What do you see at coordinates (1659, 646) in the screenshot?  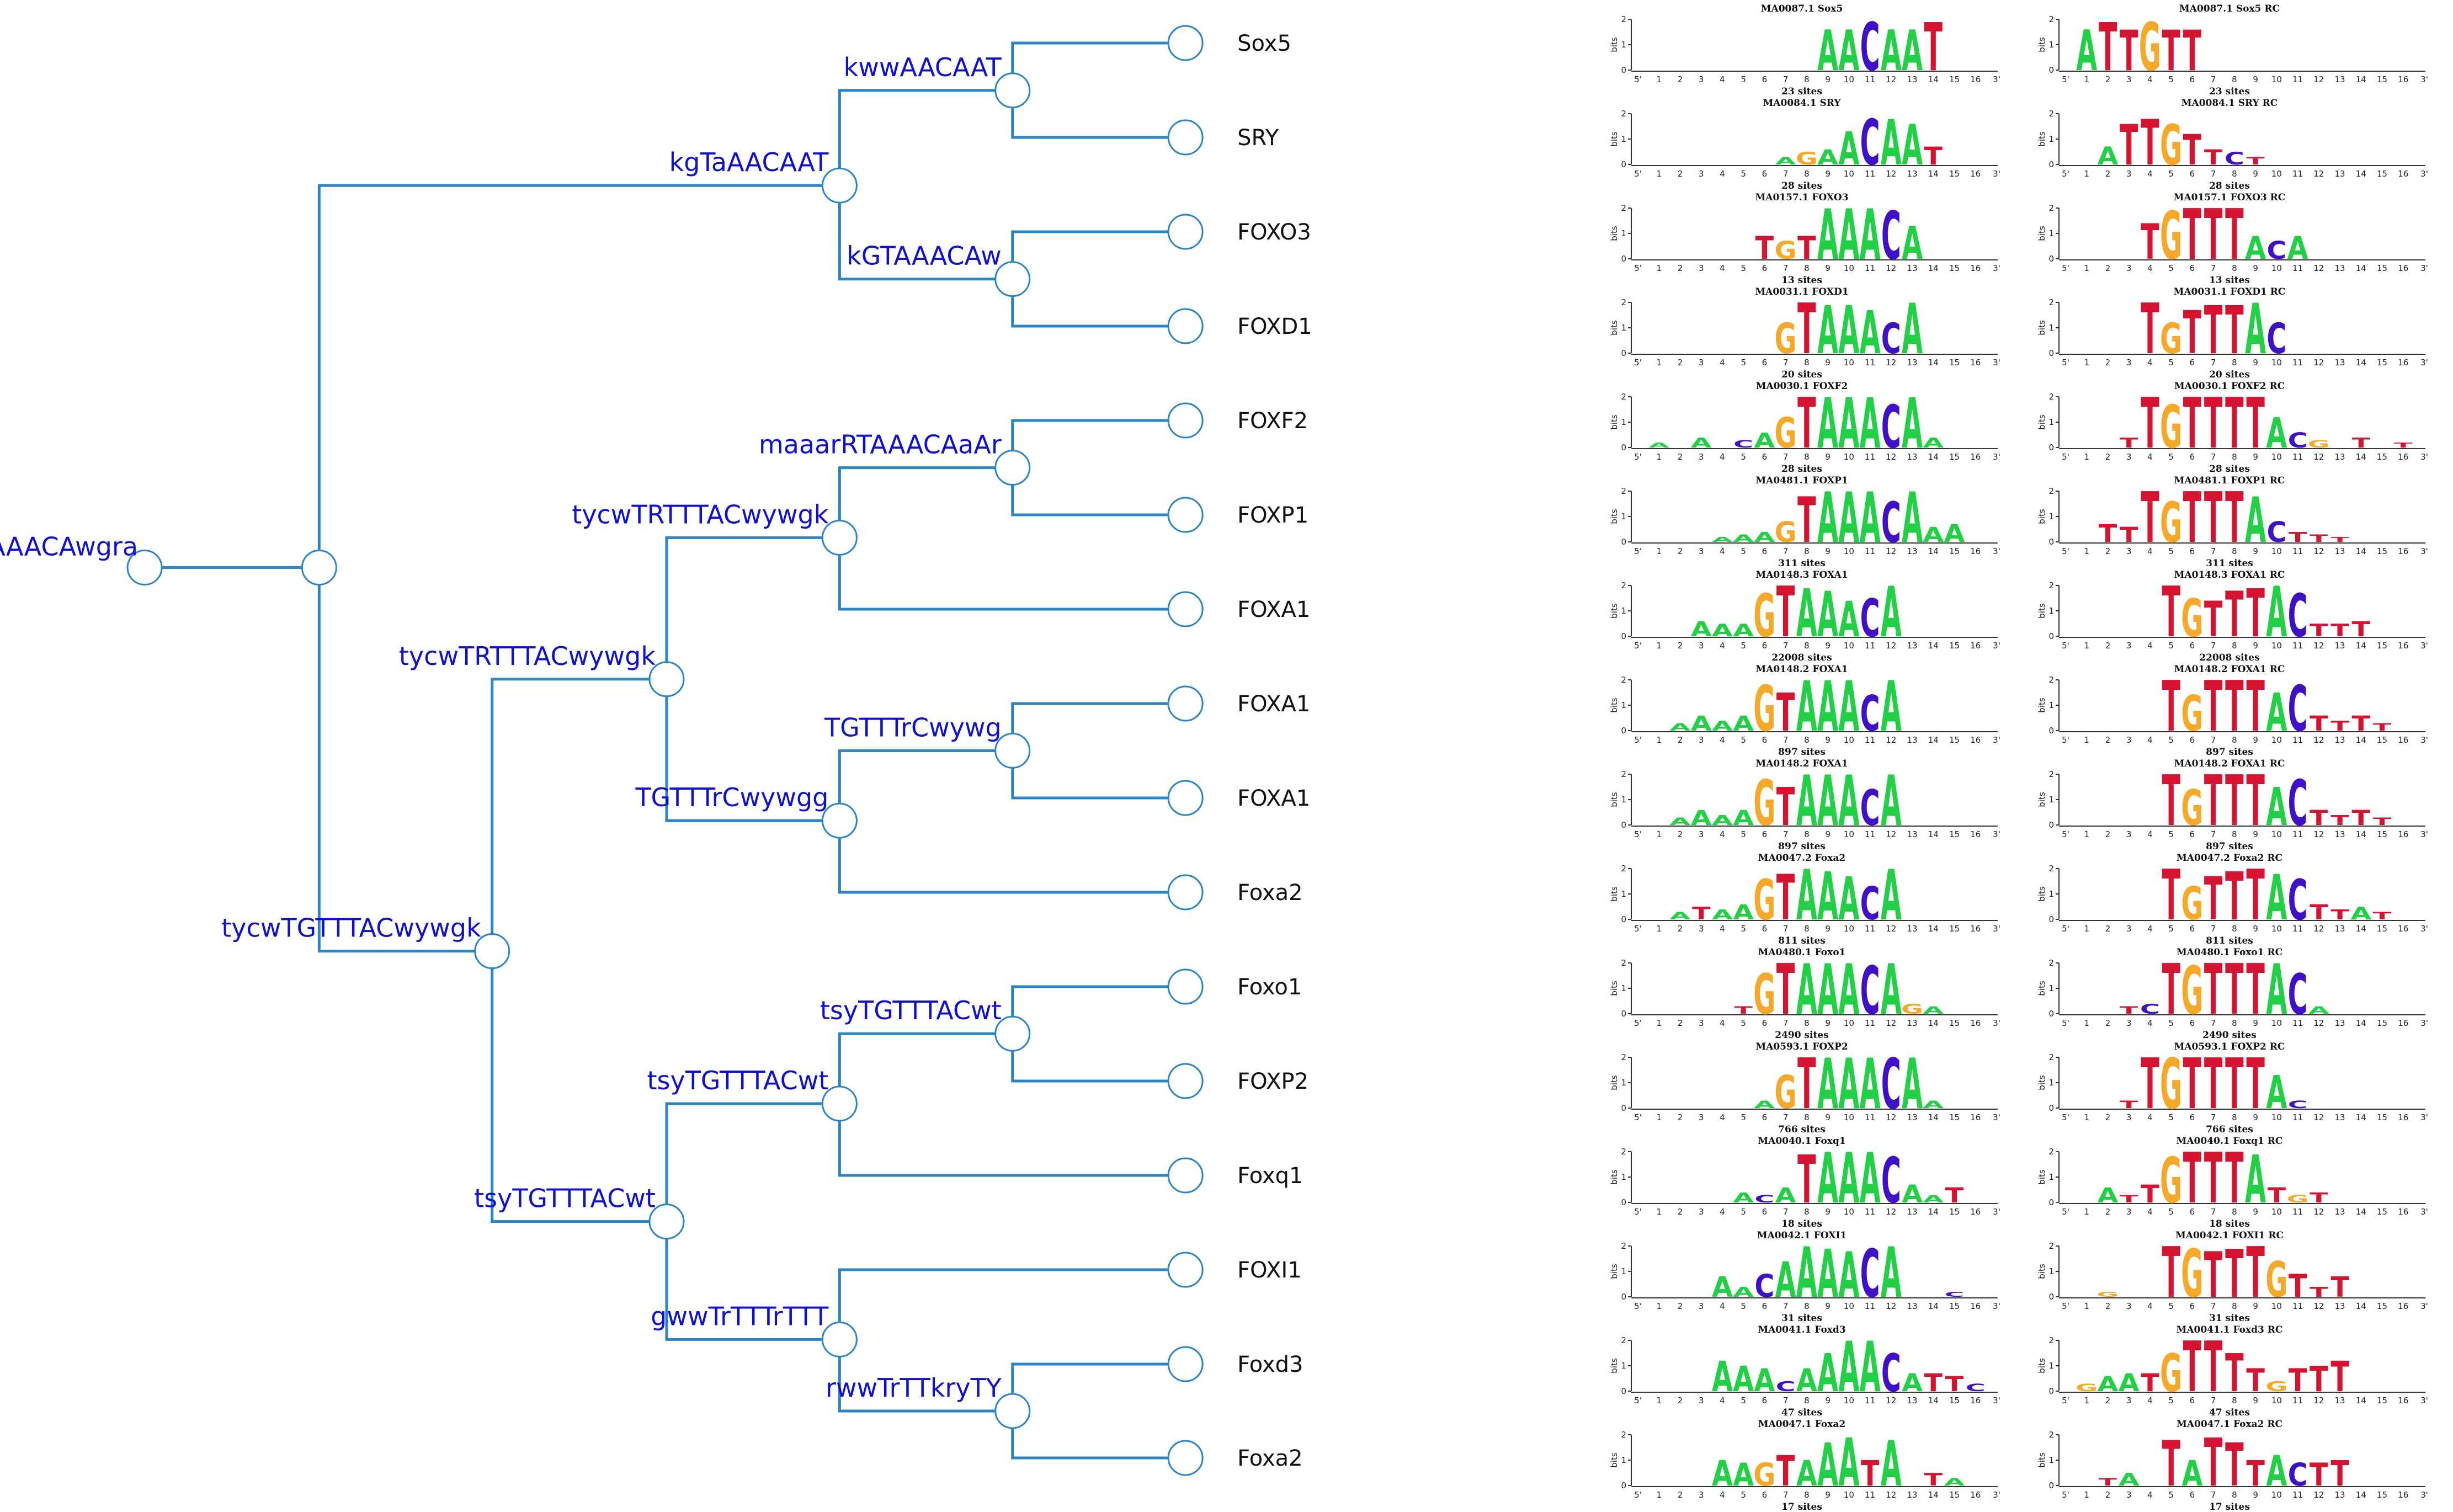 I see `x-tick-label: 1` at bounding box center [1659, 646].